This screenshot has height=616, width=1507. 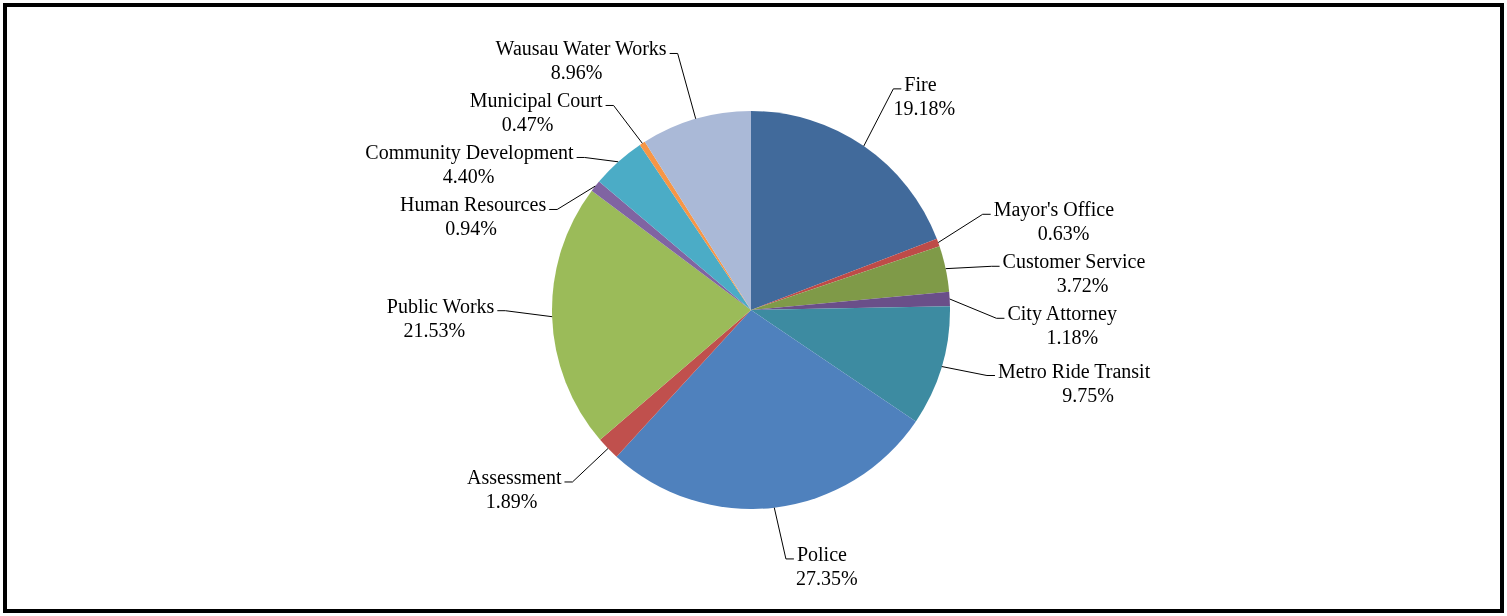 What do you see at coordinates (924, 107) in the screenshot?
I see `data-label: 19.18%` at bounding box center [924, 107].